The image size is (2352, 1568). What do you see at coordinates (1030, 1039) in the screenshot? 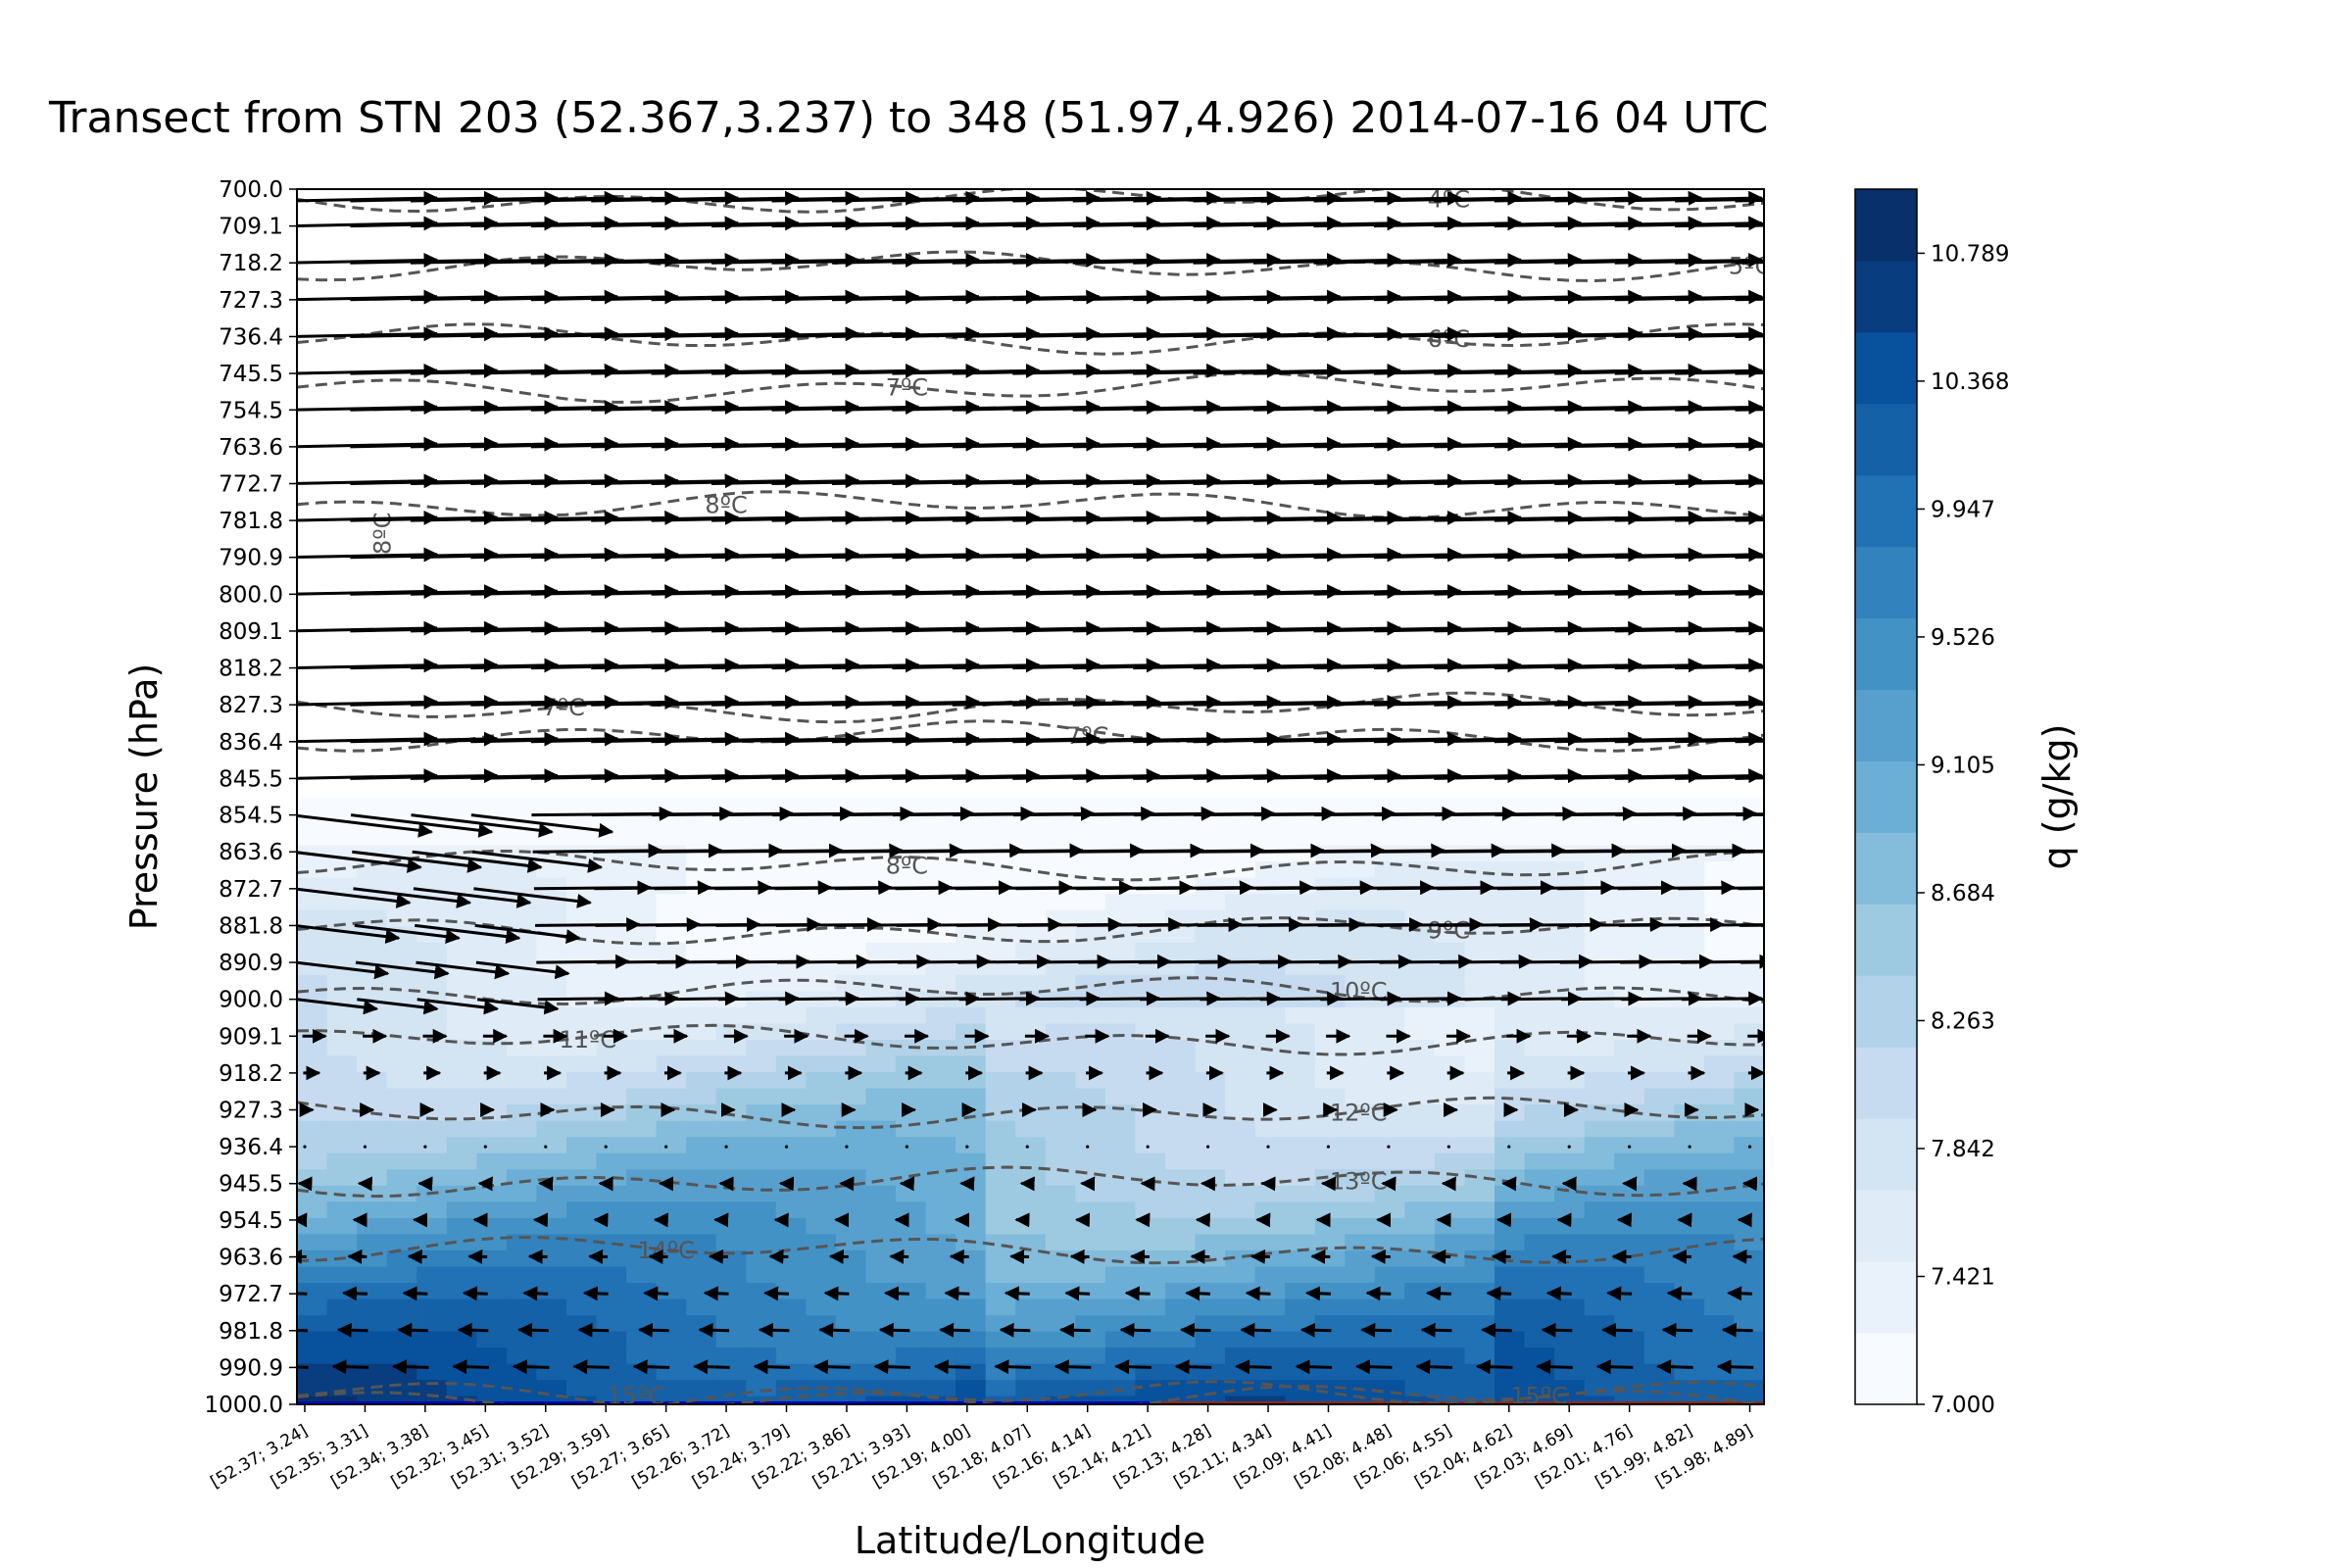
I see `temperature-contour` at bounding box center [1030, 1039].